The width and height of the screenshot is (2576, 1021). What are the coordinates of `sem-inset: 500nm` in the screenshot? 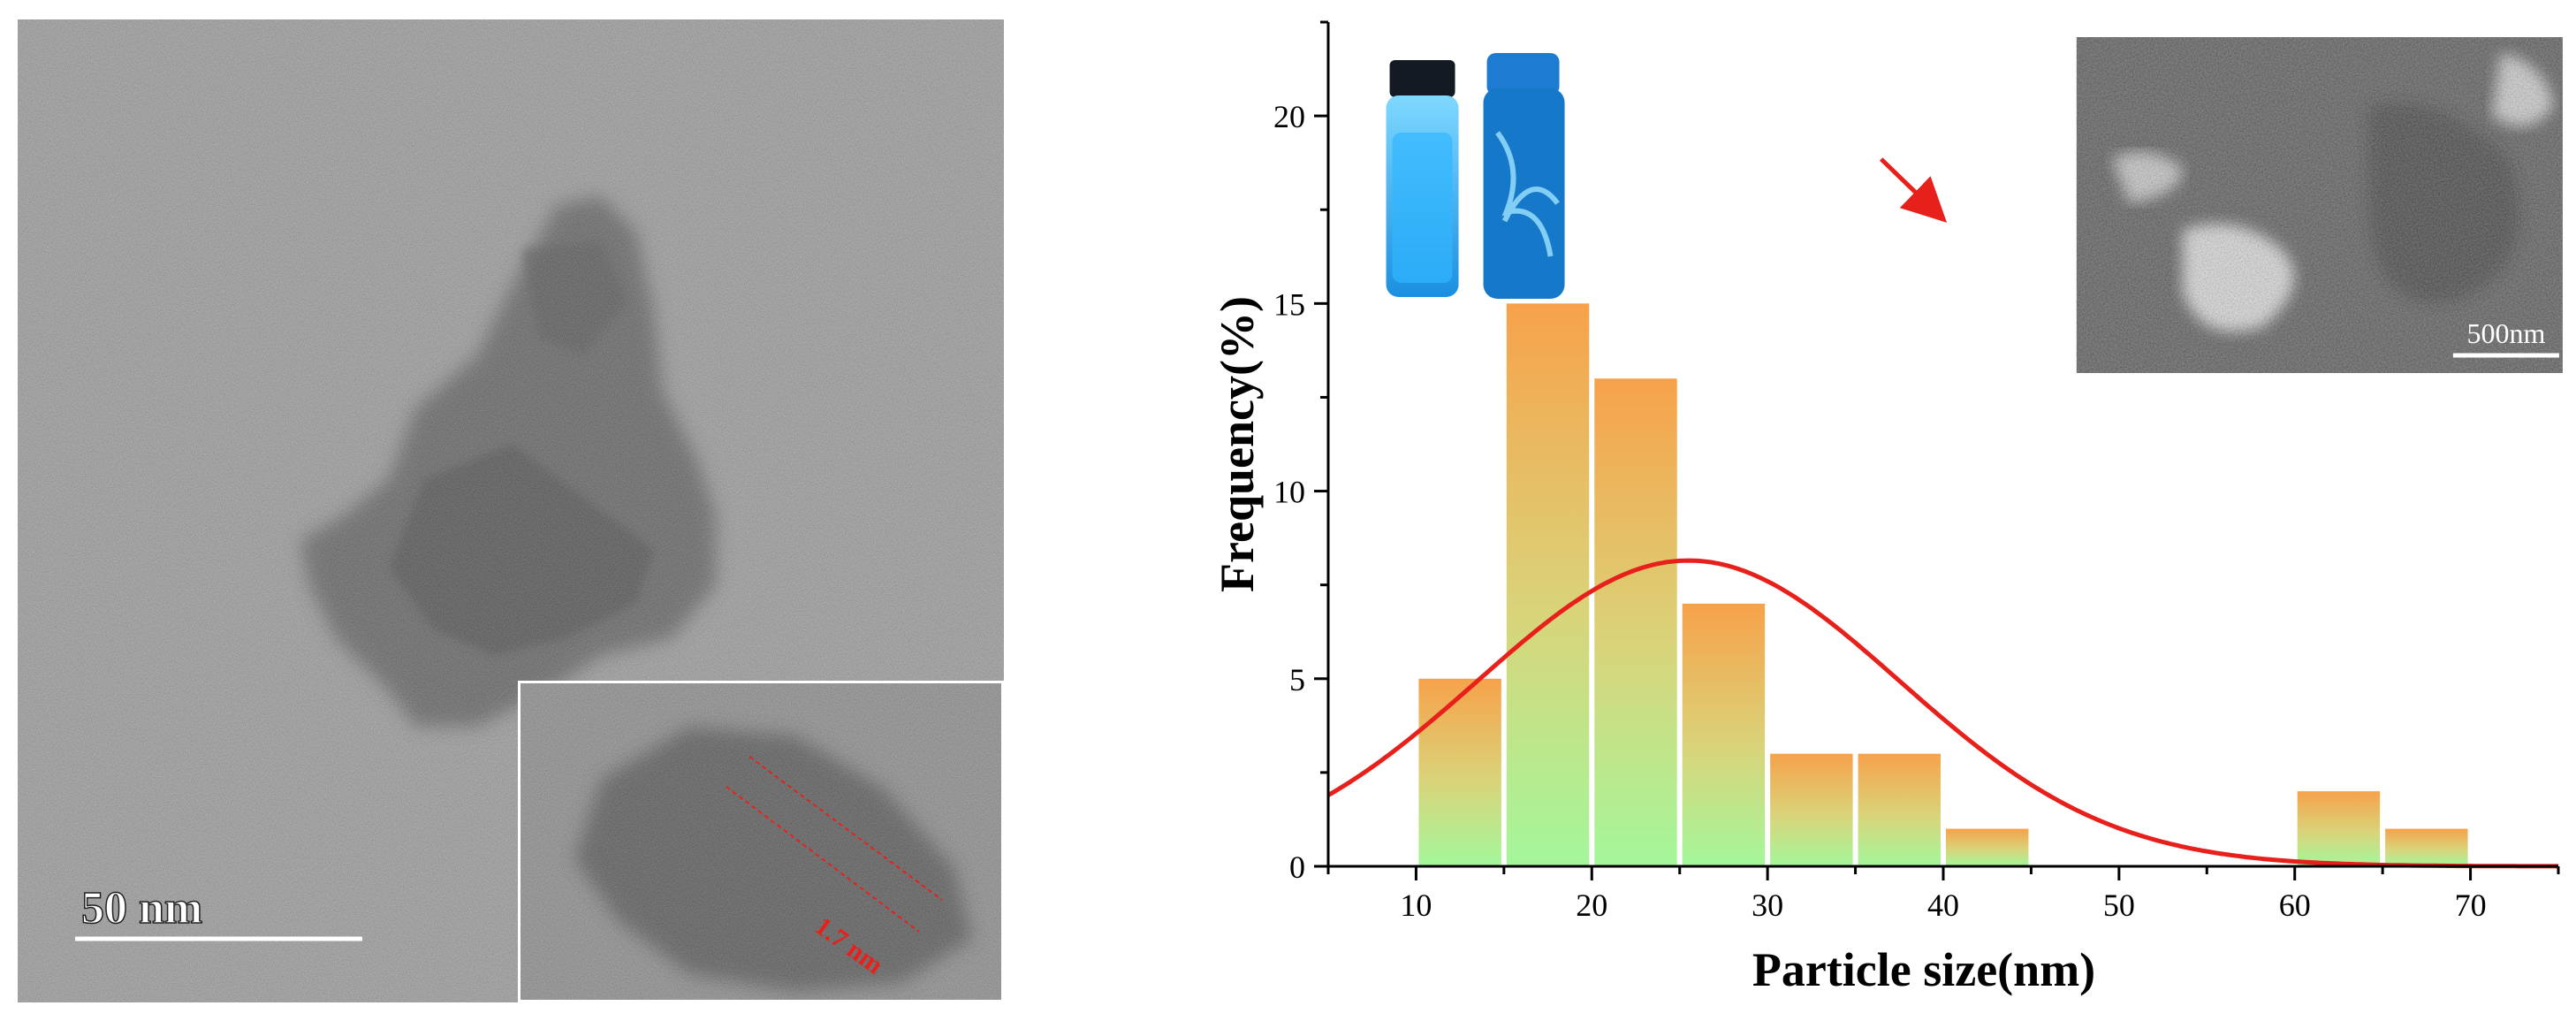 It's located at (2319, 205).